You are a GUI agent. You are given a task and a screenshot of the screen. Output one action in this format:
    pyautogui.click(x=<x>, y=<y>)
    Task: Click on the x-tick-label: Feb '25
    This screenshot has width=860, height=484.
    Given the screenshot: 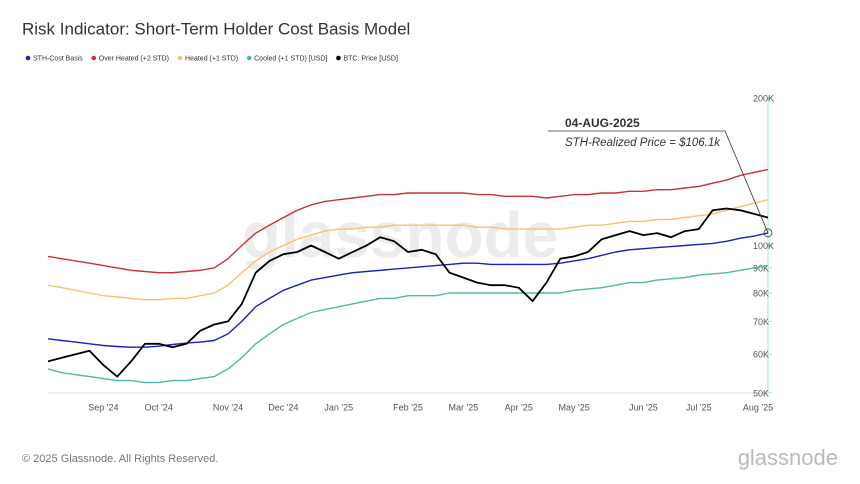 What is the action you would take?
    pyautogui.click(x=408, y=407)
    